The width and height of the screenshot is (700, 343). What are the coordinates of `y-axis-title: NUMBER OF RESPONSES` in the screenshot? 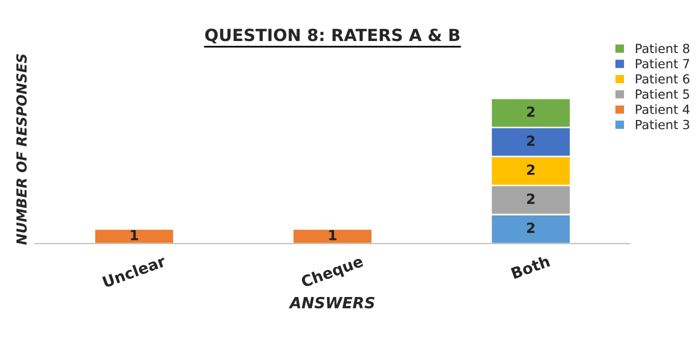 It's located at (21, 149).